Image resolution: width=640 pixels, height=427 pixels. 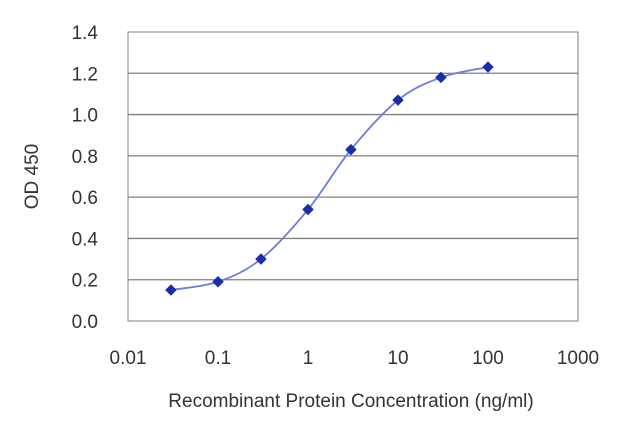 I want to click on x-tick-label: 1, so click(x=308, y=358).